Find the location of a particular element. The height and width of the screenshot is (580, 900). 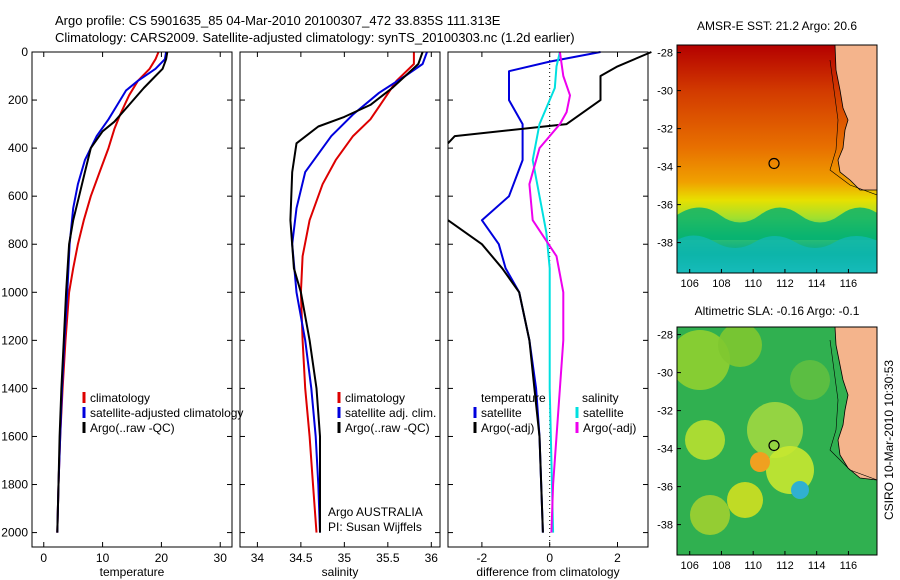

legend-salinity-satellite: satellite is located at coordinates (599, 413).